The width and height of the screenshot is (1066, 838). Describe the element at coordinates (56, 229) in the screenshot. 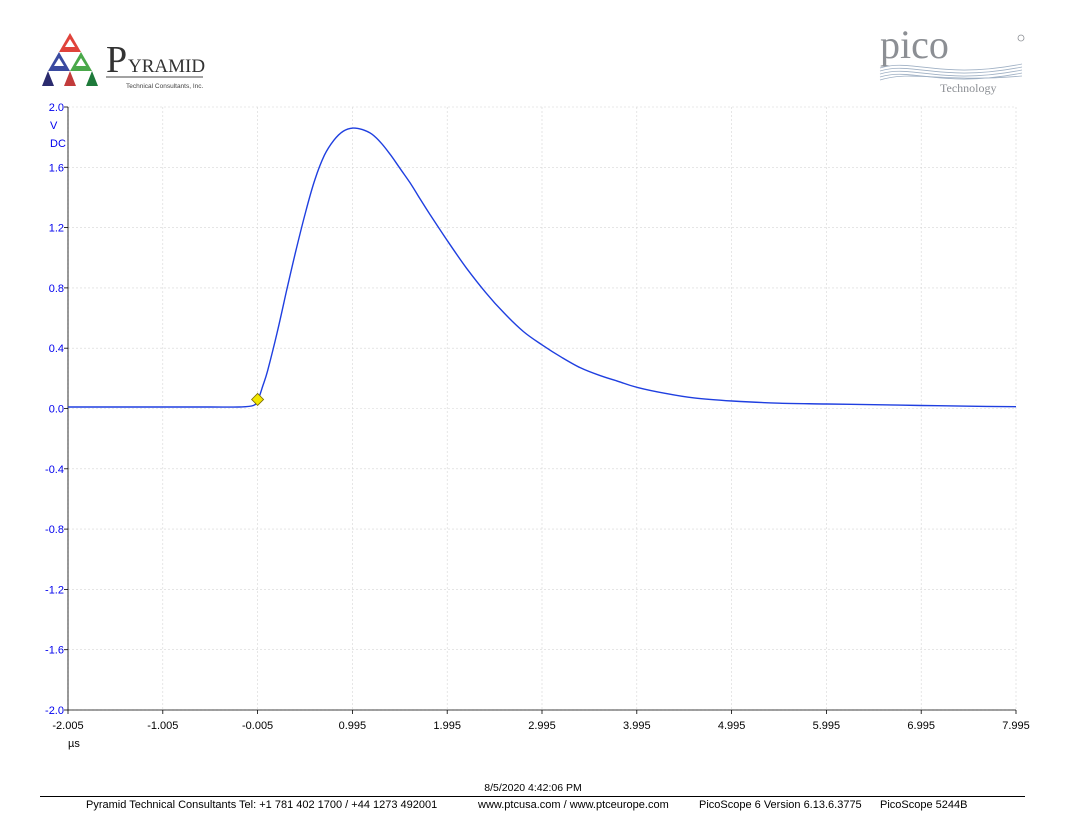

I see `y-tick-label: 1.2` at that location.